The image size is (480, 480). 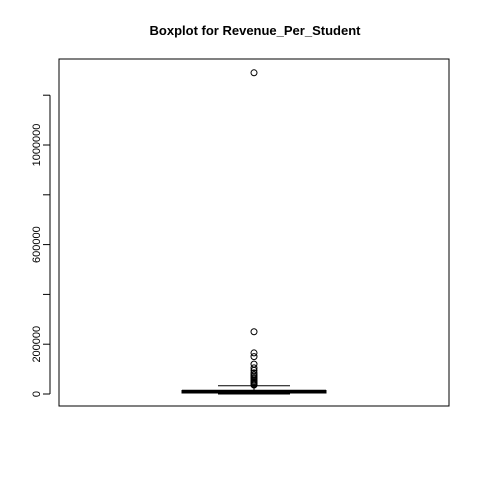 What do you see at coordinates (256, 30) in the screenshot?
I see `chart-title: Boxplot for Revenue_Per_Student` at bounding box center [256, 30].